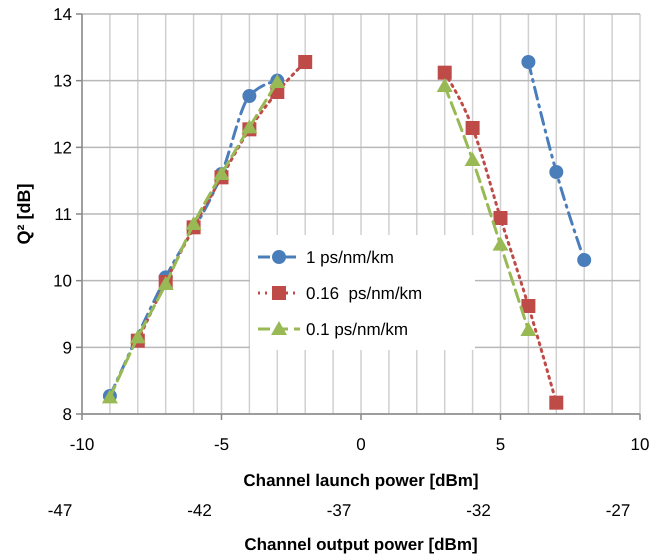  What do you see at coordinates (60, 510) in the screenshot?
I see `x2-tick-label: -47` at bounding box center [60, 510].